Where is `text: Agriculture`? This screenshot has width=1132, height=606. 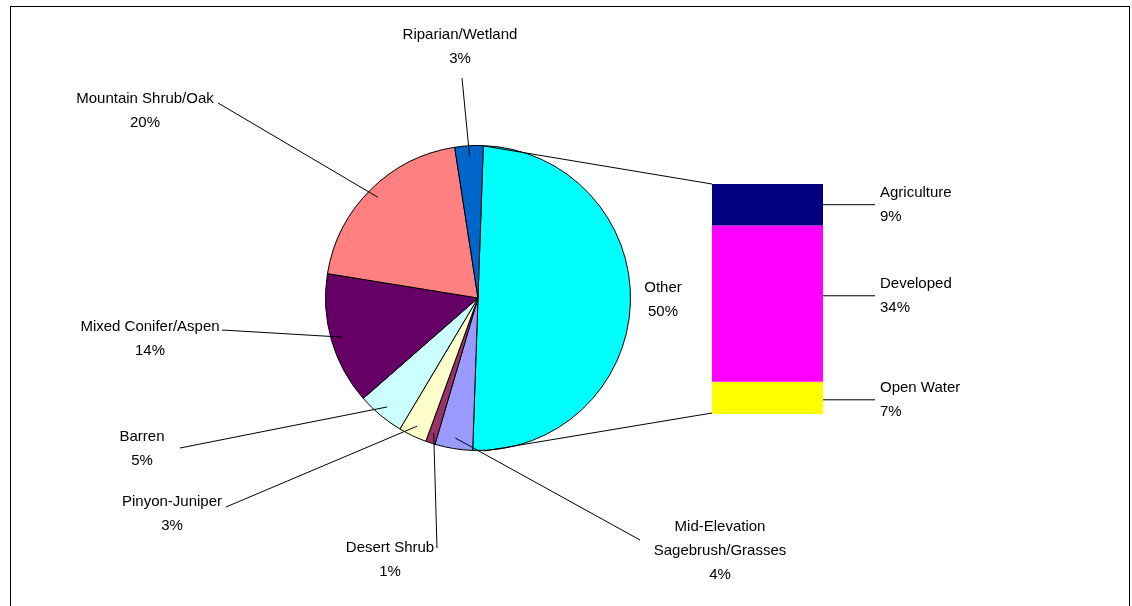 text: Agriculture is located at coordinates (916, 191).